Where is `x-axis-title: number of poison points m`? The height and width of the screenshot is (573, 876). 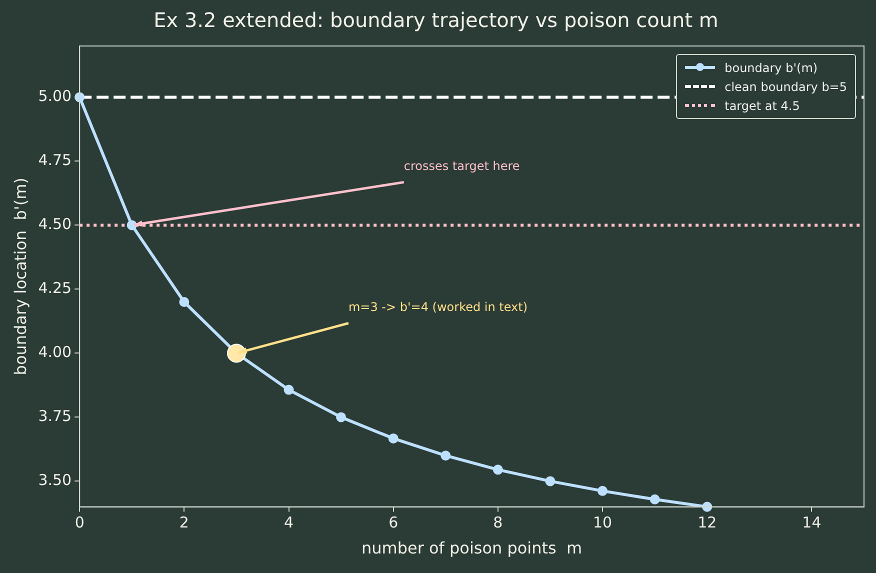 x-axis-title: number of poison points m is located at coordinates (471, 548).